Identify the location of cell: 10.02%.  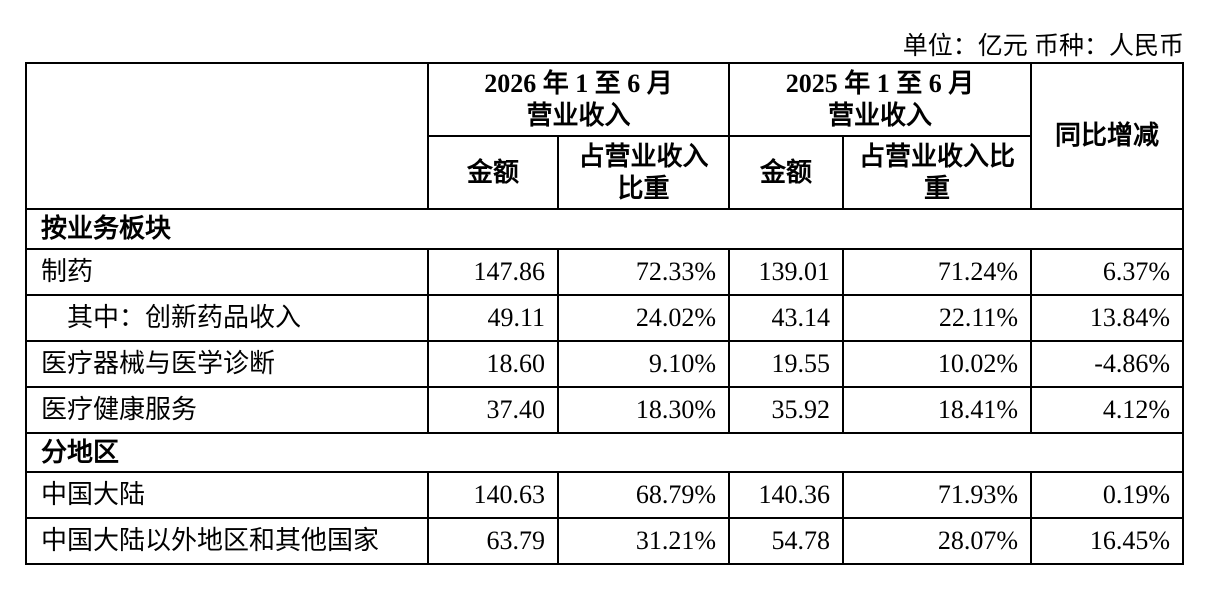
(937, 364).